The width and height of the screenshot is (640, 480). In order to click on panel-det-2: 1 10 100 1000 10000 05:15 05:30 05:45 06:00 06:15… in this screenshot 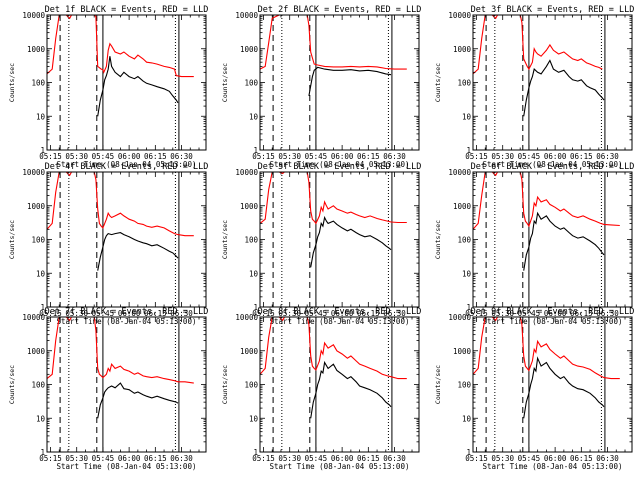, I will do `click(321, 87)`.